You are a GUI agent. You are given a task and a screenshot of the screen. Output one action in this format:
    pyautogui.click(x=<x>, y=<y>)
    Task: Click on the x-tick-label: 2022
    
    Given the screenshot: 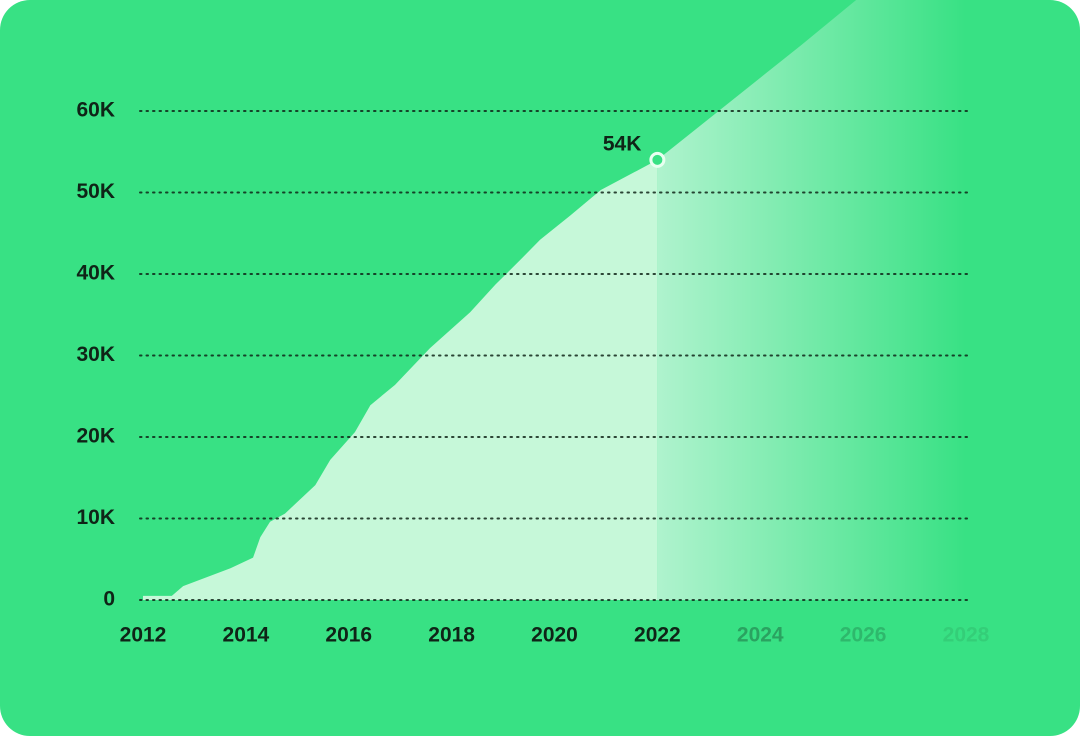 What is the action you would take?
    pyautogui.click(x=657, y=635)
    